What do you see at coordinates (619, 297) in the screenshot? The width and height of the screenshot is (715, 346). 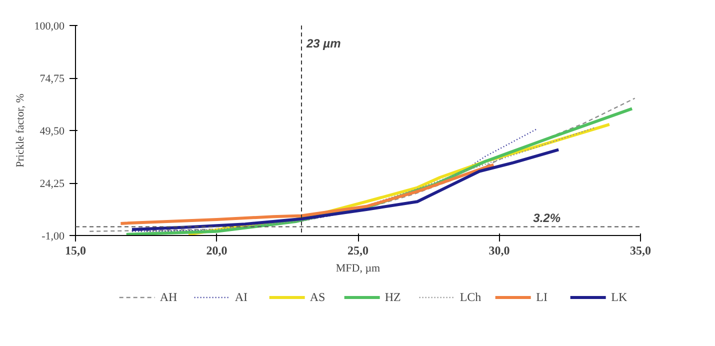 I see `legend-label: LK` at bounding box center [619, 297].